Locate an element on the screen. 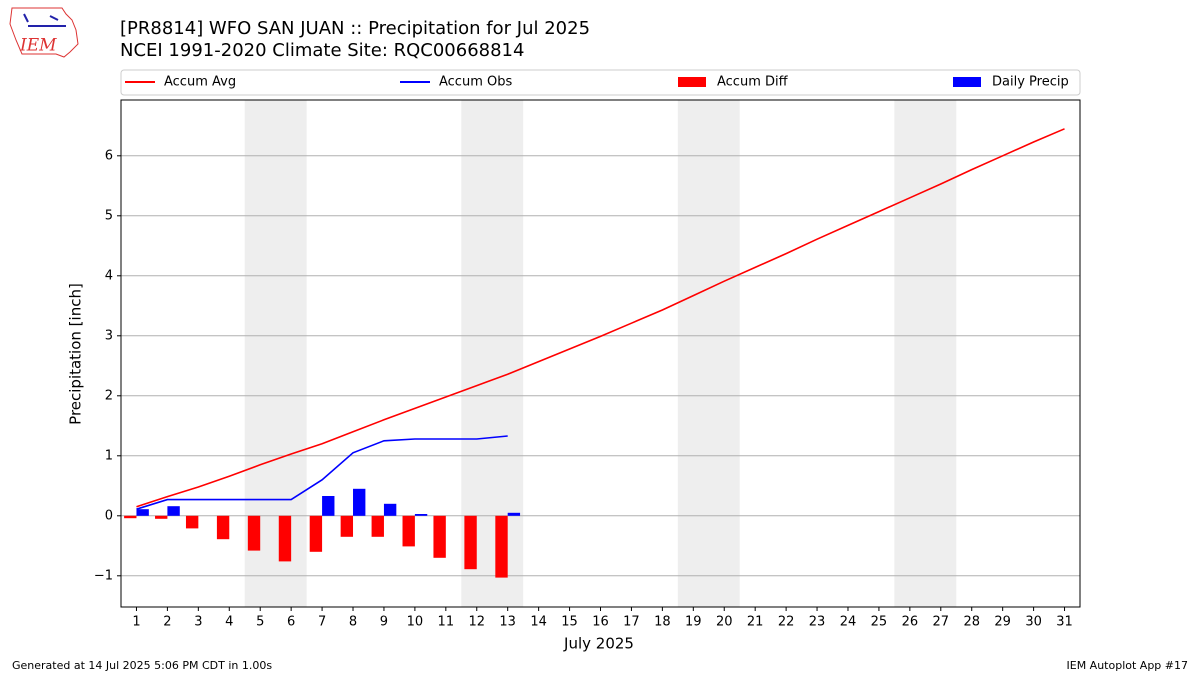 This screenshot has width=1200, height=675. x-axis-label: July 2025 is located at coordinates (598, 644).